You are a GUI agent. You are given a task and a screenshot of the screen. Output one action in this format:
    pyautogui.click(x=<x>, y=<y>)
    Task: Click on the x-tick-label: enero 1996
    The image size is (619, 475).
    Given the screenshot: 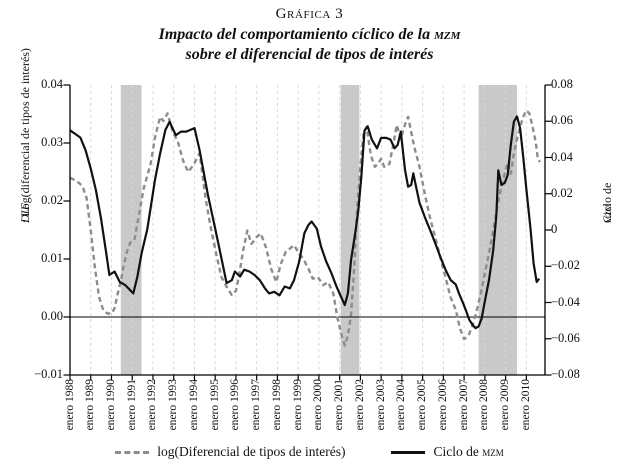 What is the action you would take?
    pyautogui.click(x=235, y=405)
    